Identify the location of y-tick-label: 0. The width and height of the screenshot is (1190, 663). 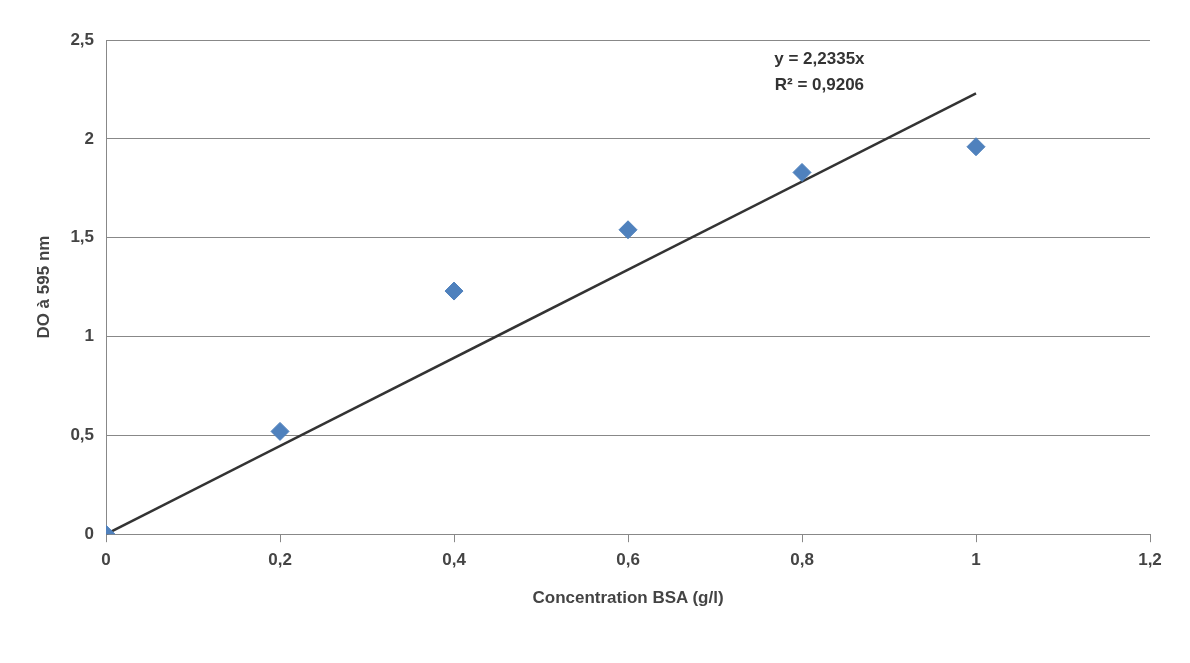
(89, 533).